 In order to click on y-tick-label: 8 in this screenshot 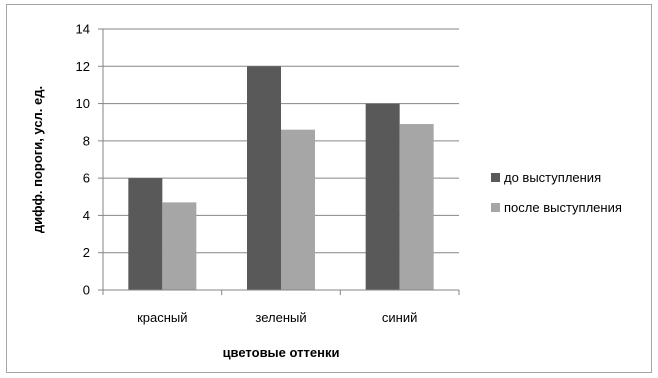, I will do `click(86, 140)`.